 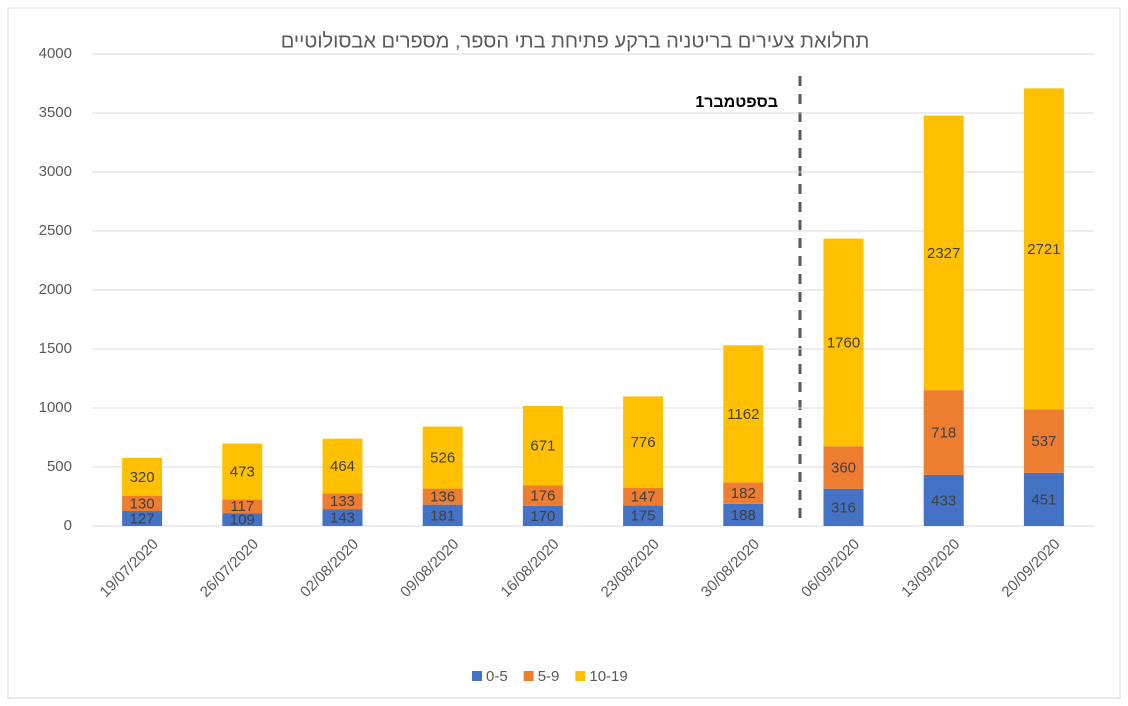 I want to click on x-tick-label: 19/07/2020, so click(x=129, y=568).